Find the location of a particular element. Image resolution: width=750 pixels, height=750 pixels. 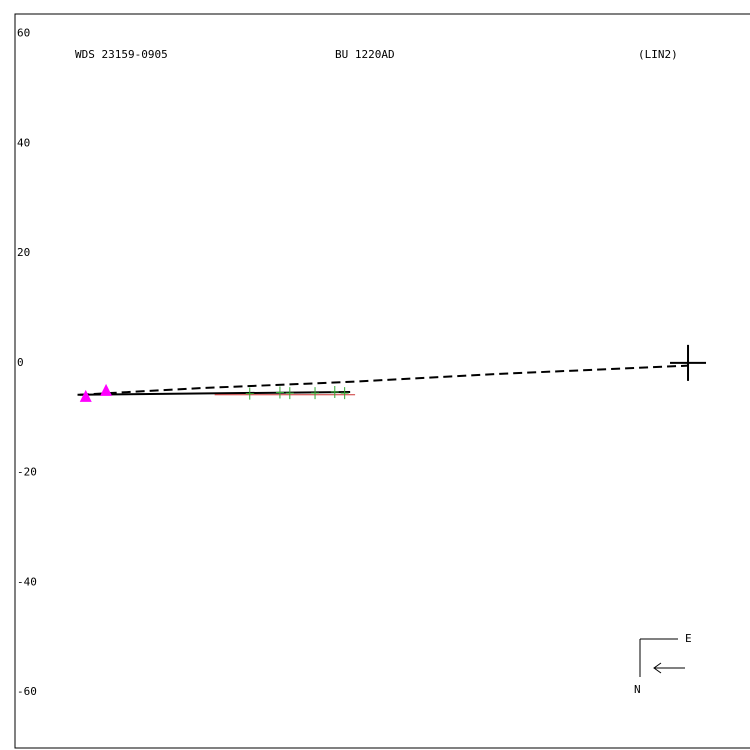

motion-arrow-head is located at coordinates (657, 668).